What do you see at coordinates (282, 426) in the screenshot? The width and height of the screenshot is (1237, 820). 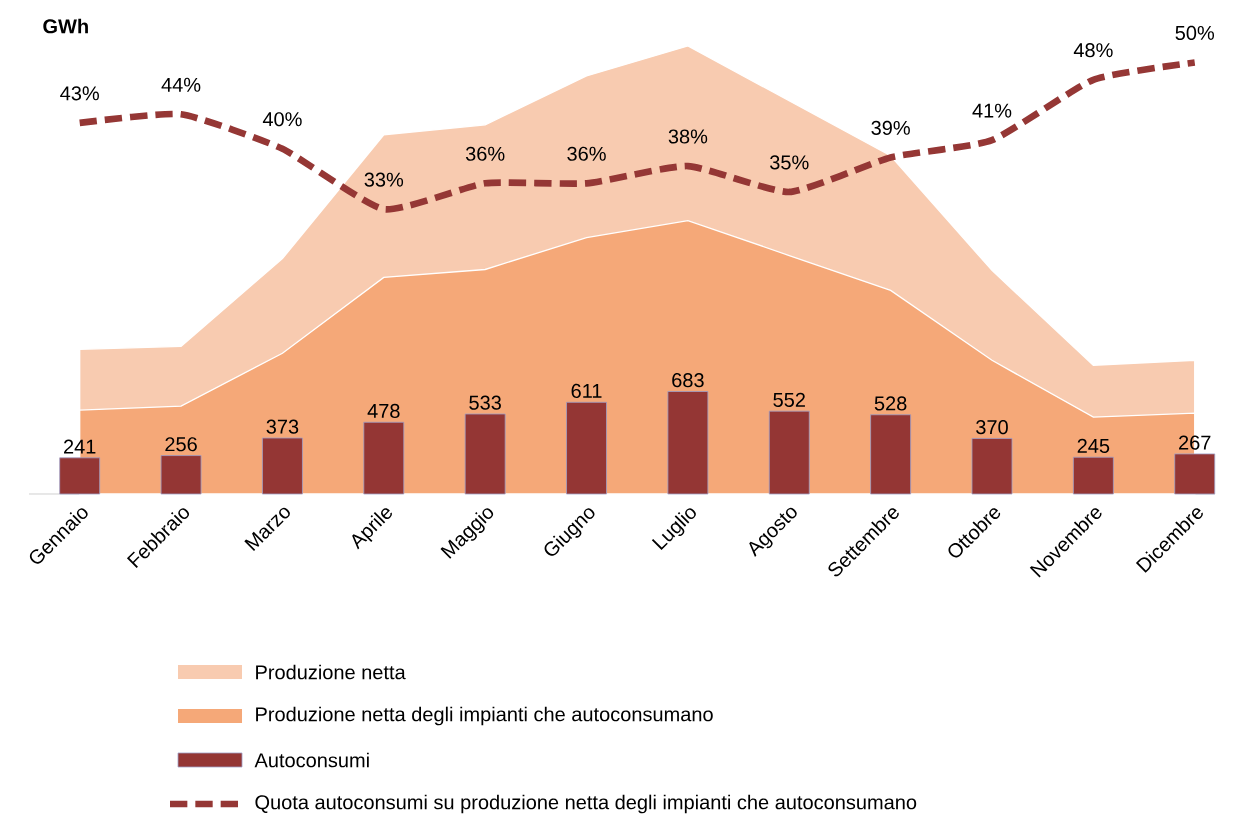 I see `data-label: 373` at bounding box center [282, 426].